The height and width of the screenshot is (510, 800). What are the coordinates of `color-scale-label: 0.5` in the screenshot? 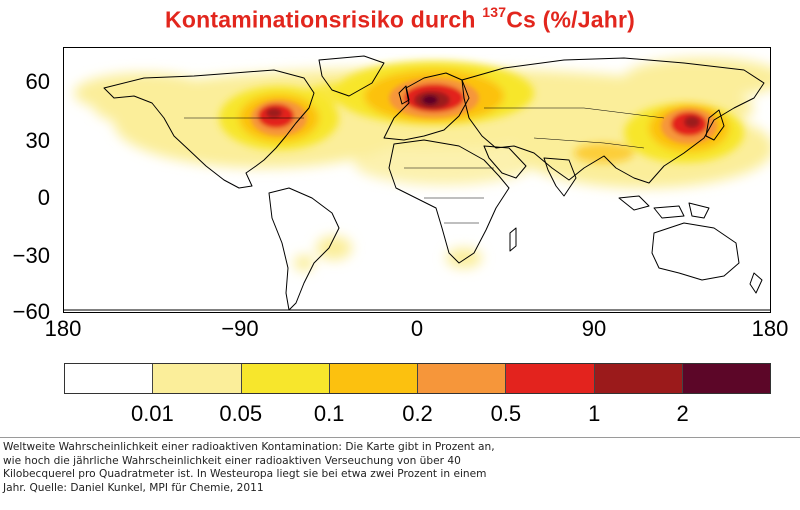 It's located at (506, 413).